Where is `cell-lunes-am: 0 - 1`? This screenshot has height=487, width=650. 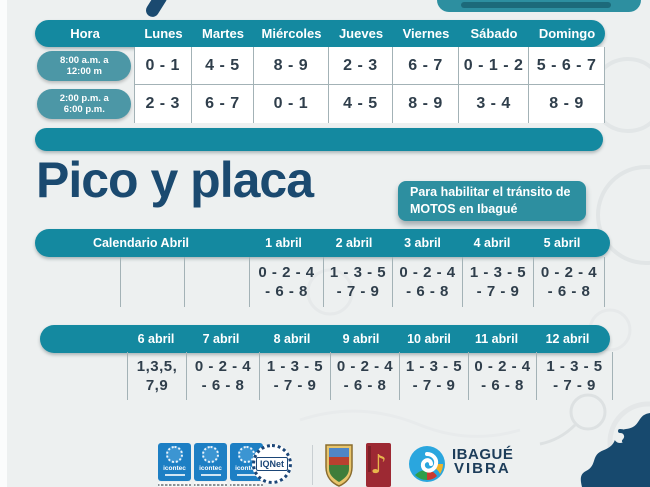
cell-lunes-am: 0 - 1 is located at coordinates (162, 66).